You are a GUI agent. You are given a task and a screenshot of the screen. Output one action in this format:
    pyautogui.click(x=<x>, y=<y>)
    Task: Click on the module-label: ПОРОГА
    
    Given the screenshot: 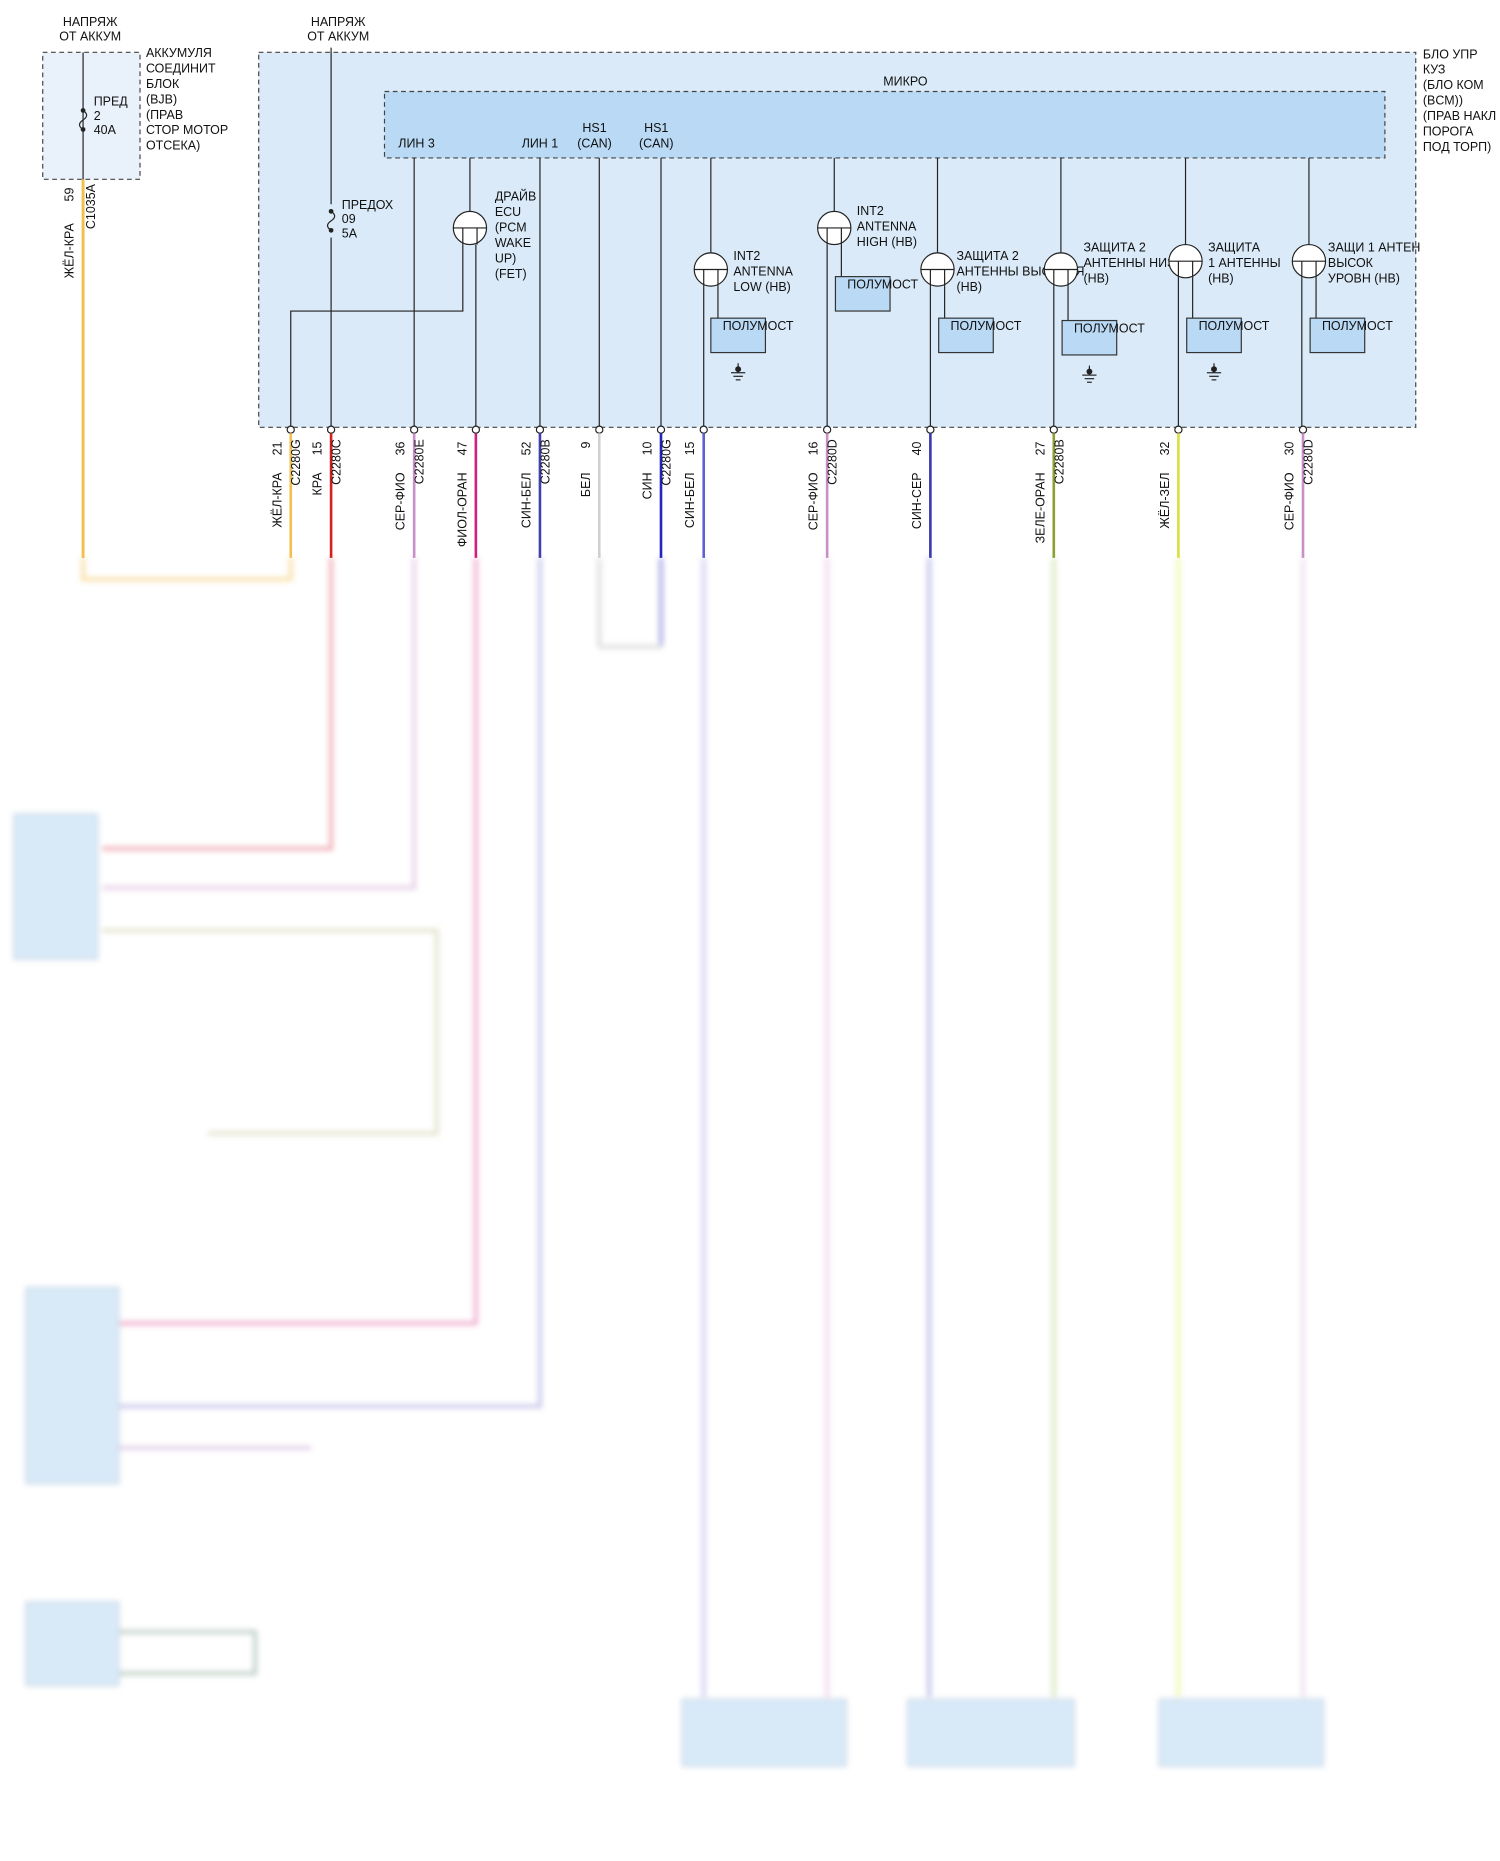 What is the action you would take?
    pyautogui.click(x=1448, y=131)
    